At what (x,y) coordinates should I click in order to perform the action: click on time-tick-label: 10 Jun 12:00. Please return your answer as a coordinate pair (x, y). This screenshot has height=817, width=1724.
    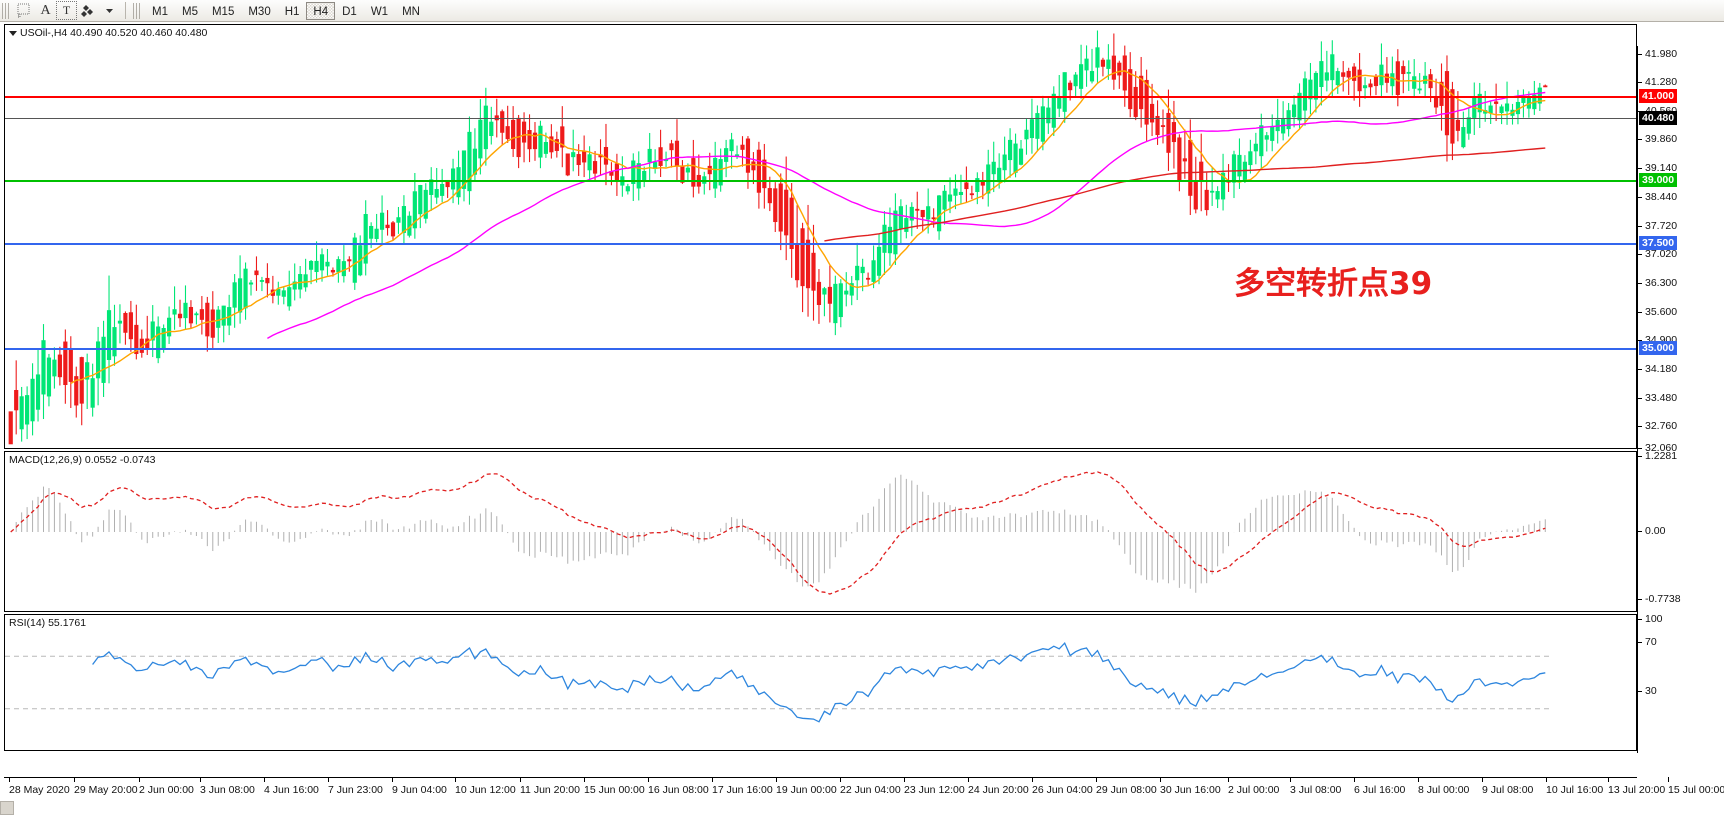
    Looking at the image, I should click on (485, 790).